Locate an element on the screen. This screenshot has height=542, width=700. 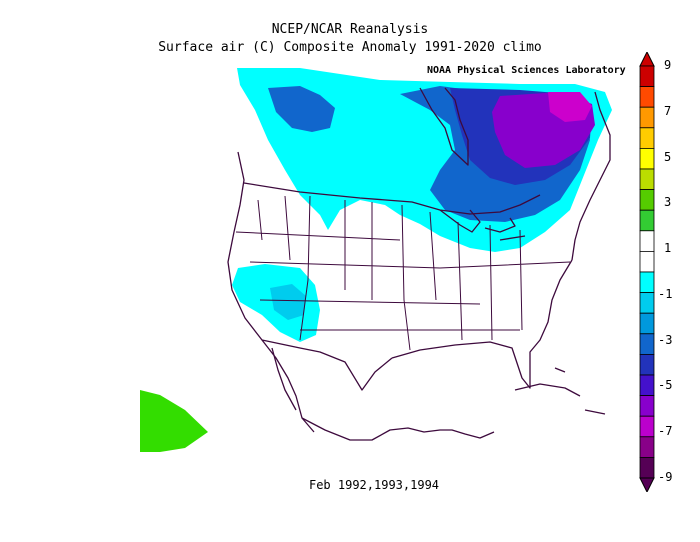
colorbar is located at coordinates (647, 272).